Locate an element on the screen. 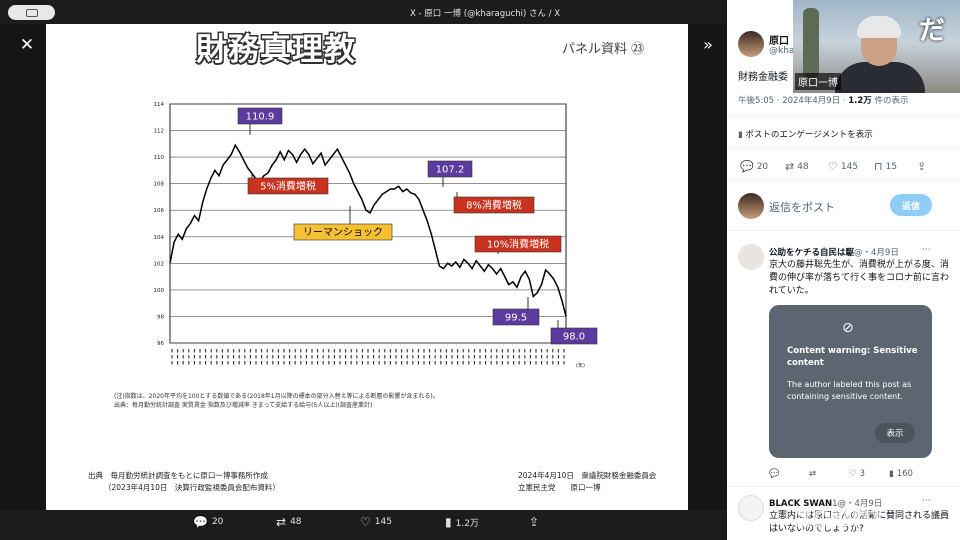 Image resolution: width=960 pixels, height=540 pixels. post-views-suffix: 件の表示 is located at coordinates (890, 101).